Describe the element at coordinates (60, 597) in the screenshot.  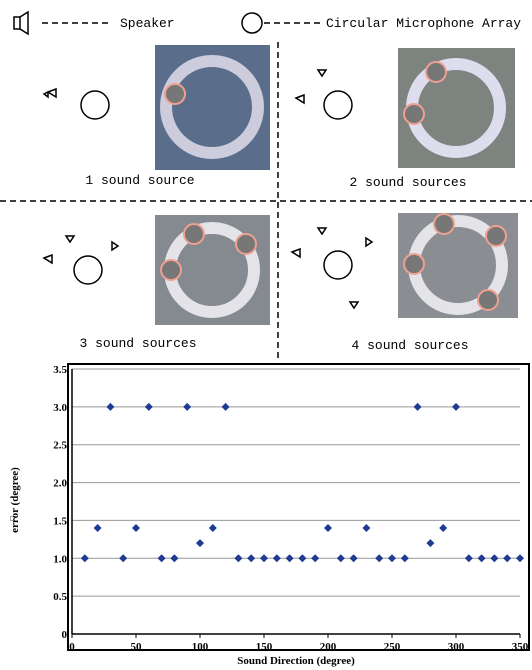
I see `y-tick-label: 0.5` at that location.